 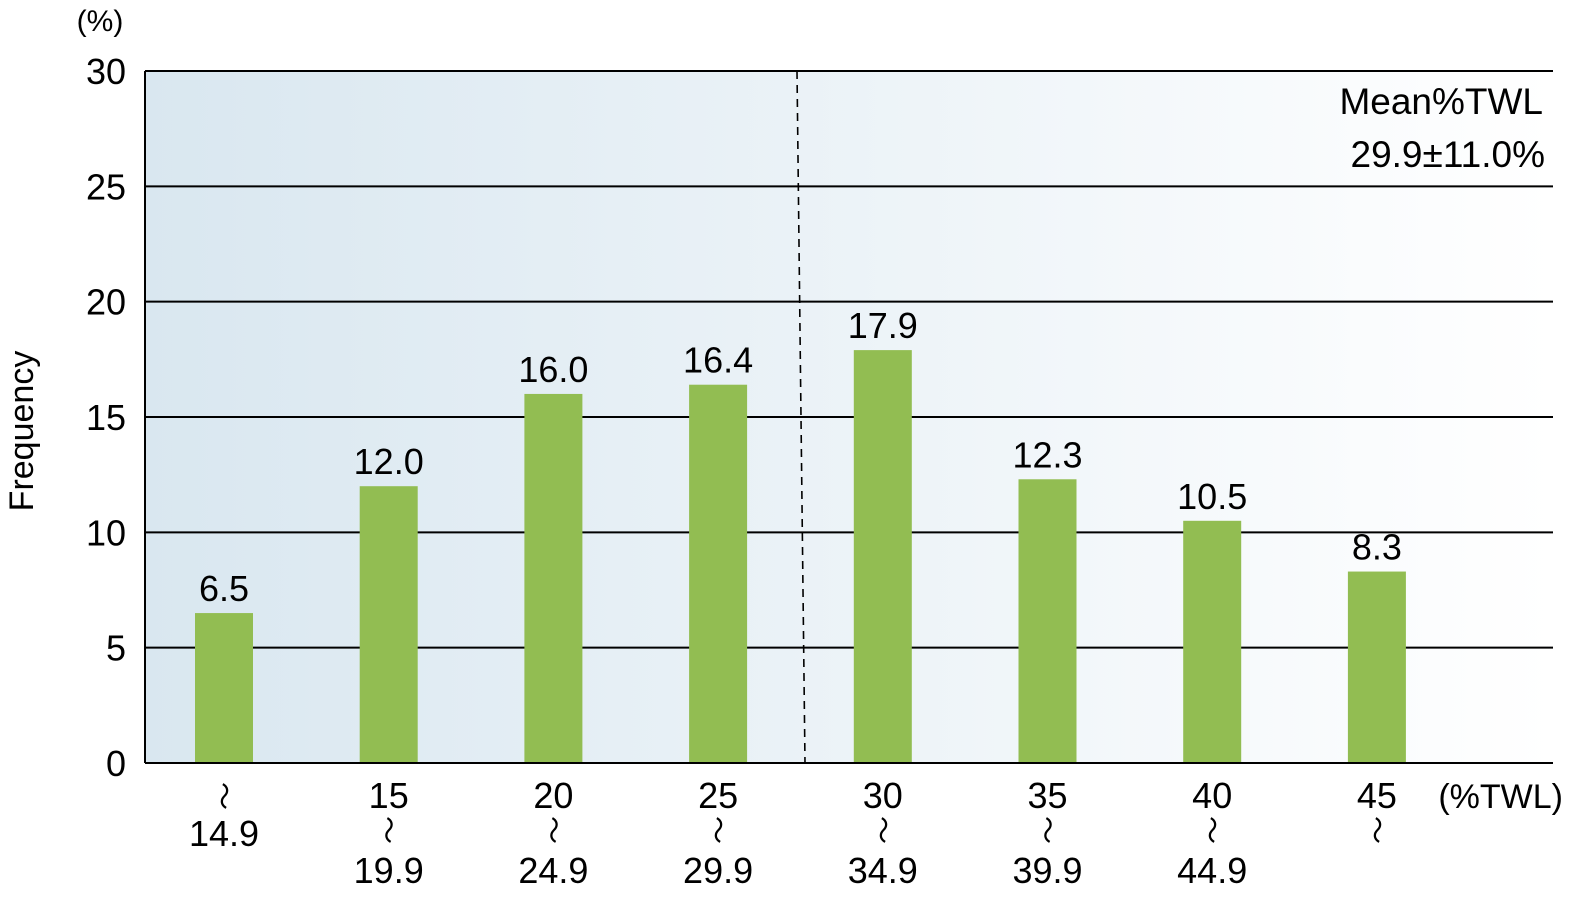 What do you see at coordinates (1212, 496) in the screenshot?
I see `bar-value-label: 10.5` at bounding box center [1212, 496].